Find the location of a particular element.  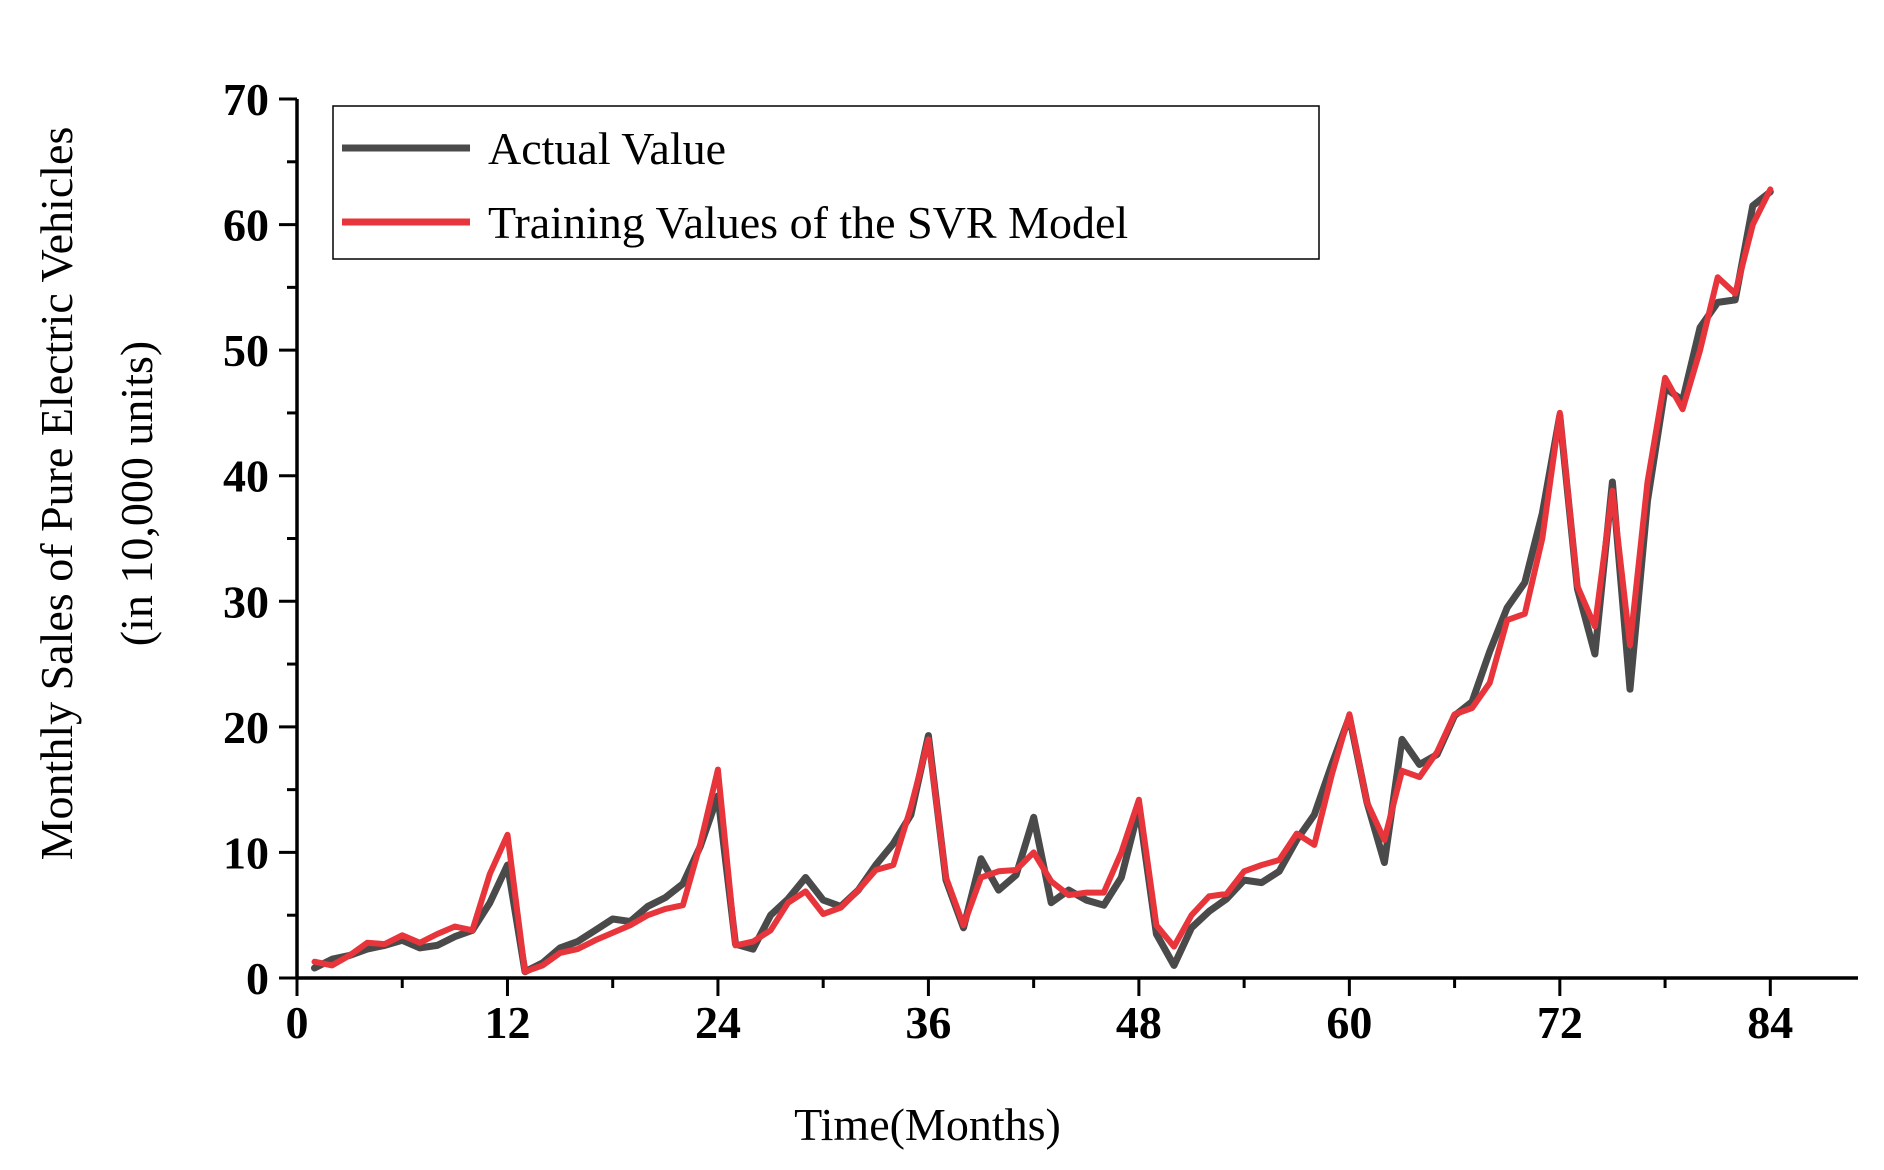

legend-label-actual-value: Actual Value is located at coordinates (607, 148).